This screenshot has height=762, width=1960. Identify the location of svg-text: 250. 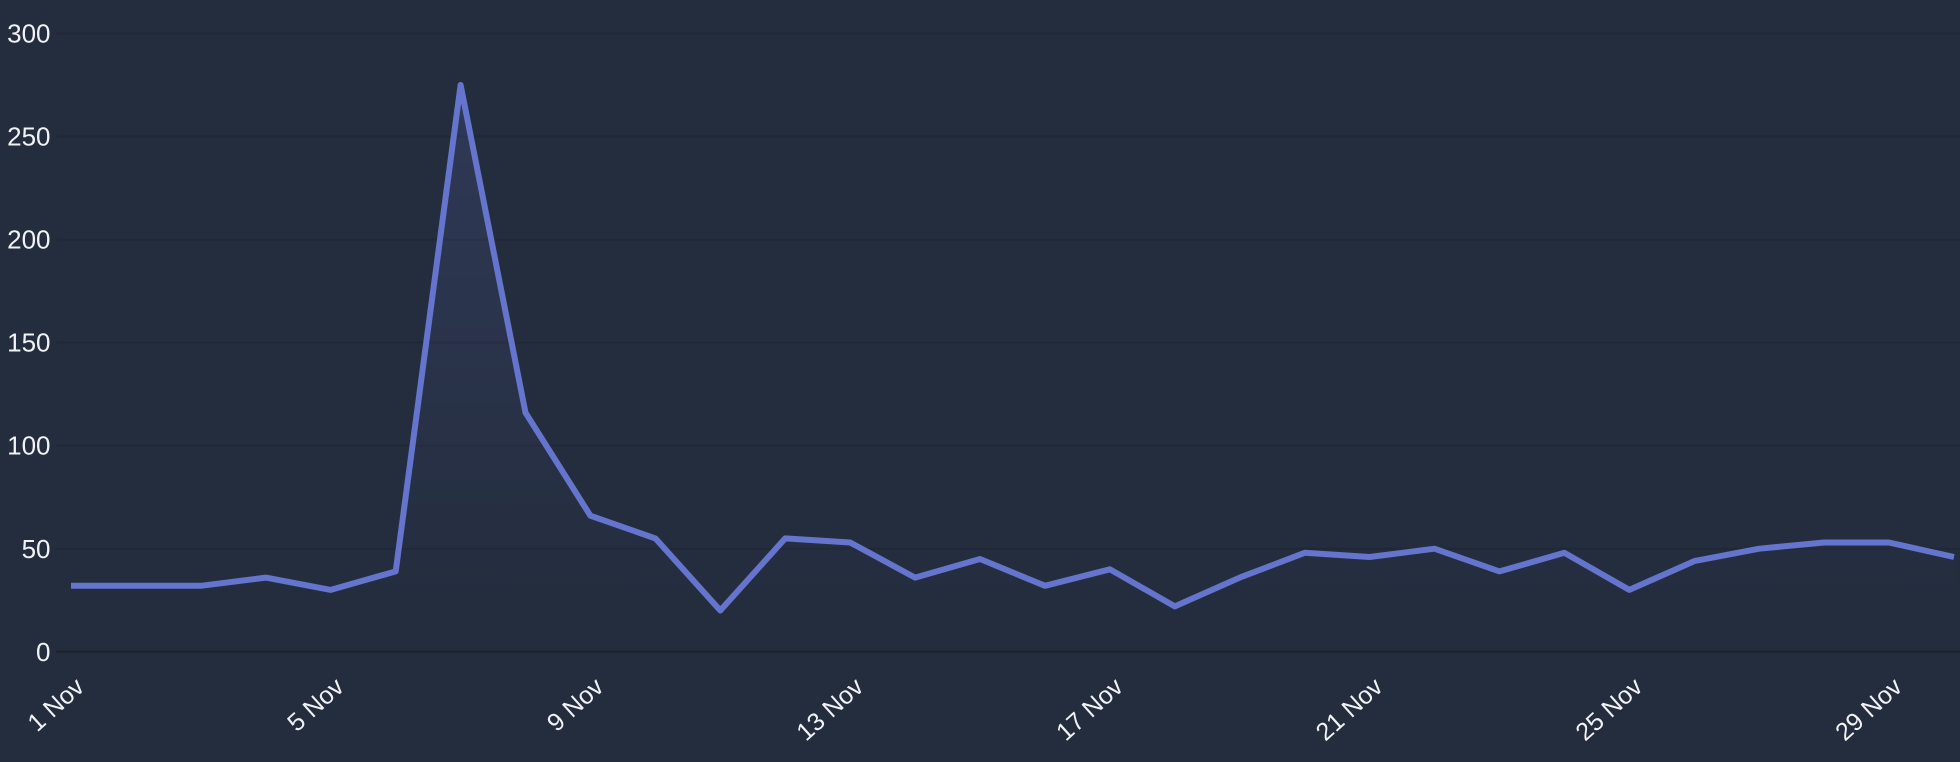
(28, 137).